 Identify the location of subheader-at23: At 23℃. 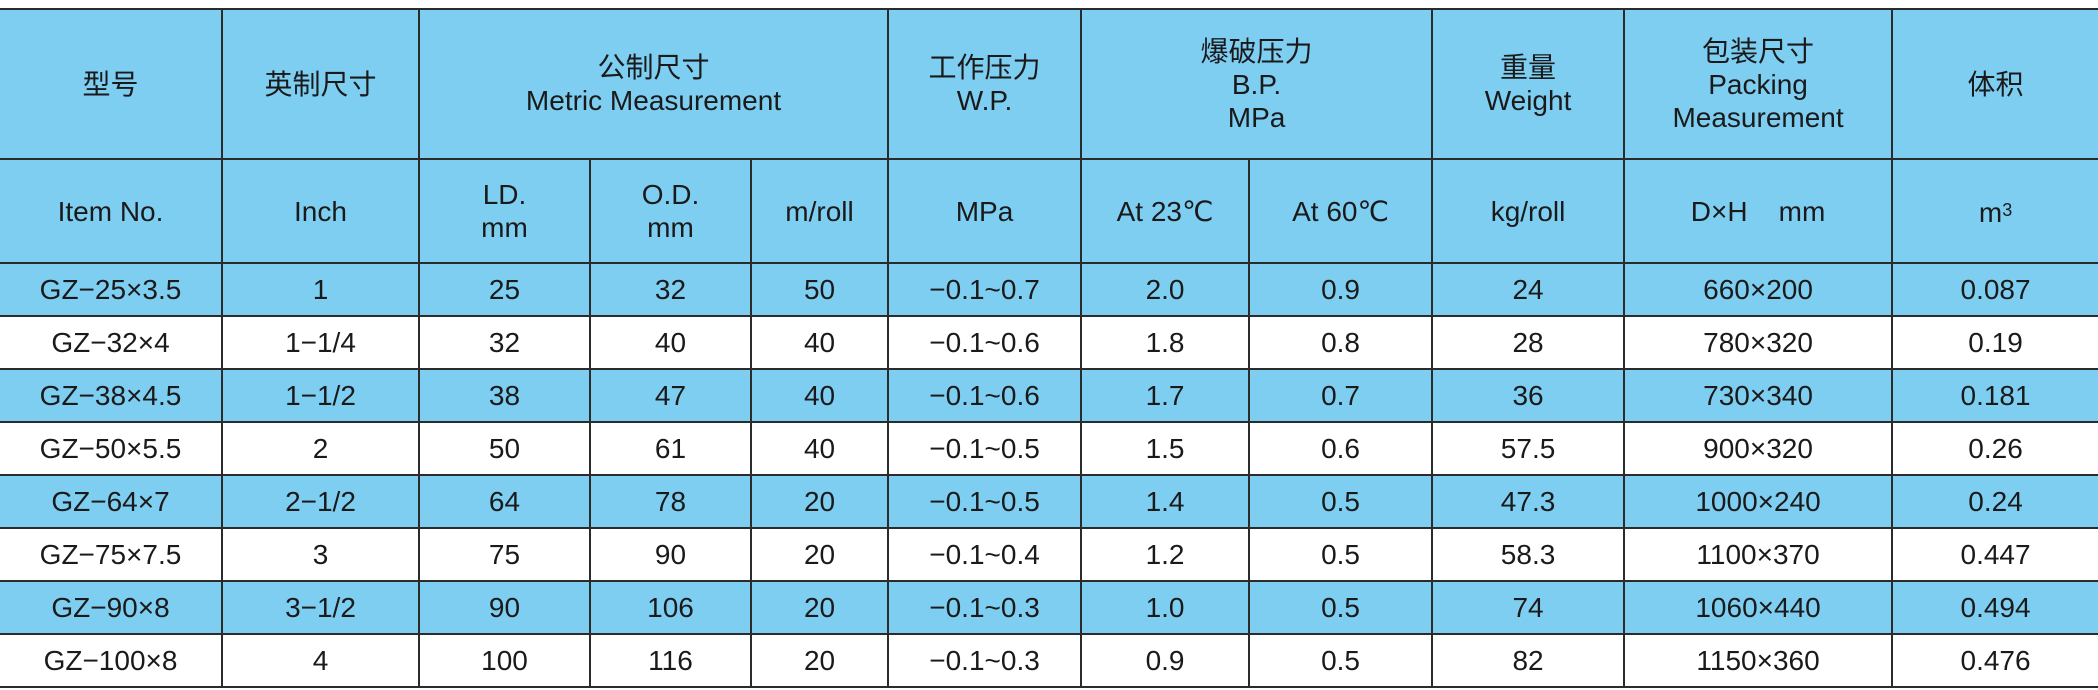
(1165, 211).